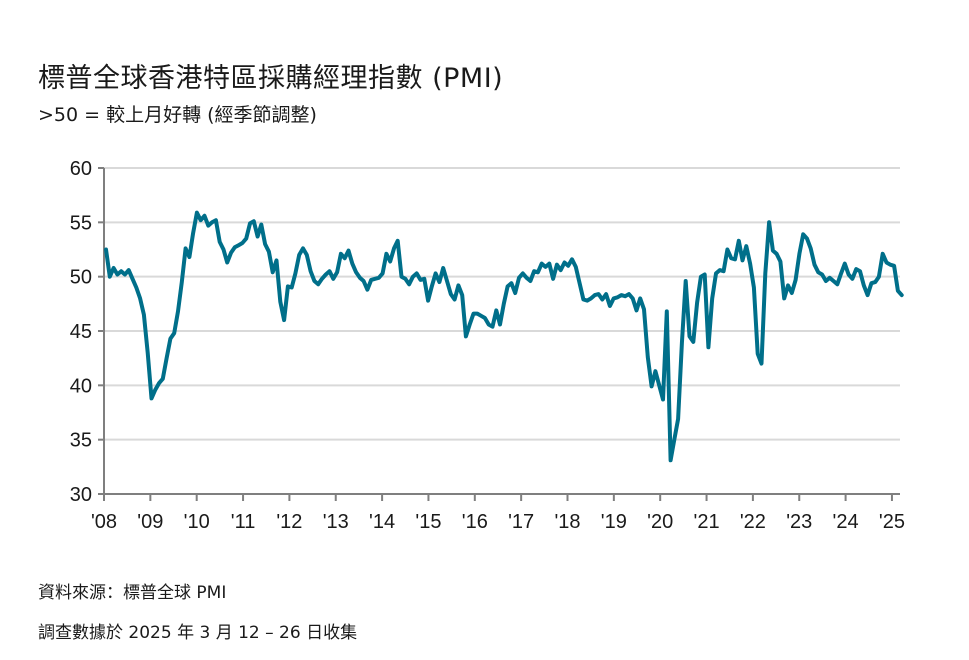  Describe the element at coordinates (289, 522) in the screenshot. I see `x-tick-label: '12` at that location.